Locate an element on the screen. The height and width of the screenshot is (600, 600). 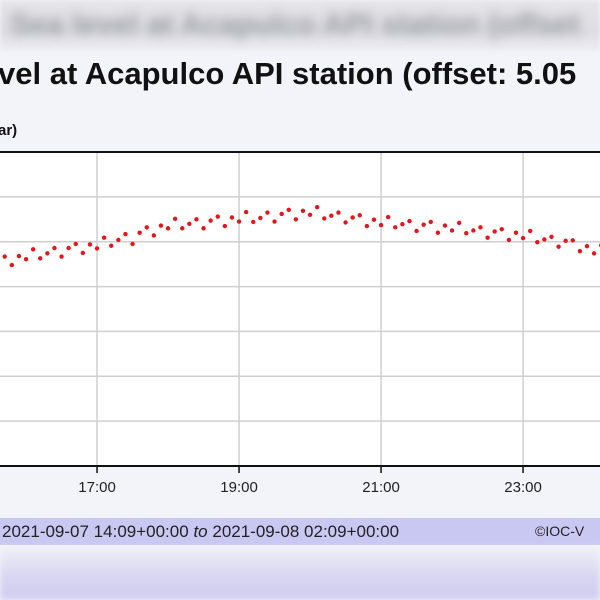
range-to: to is located at coordinates (200, 531).